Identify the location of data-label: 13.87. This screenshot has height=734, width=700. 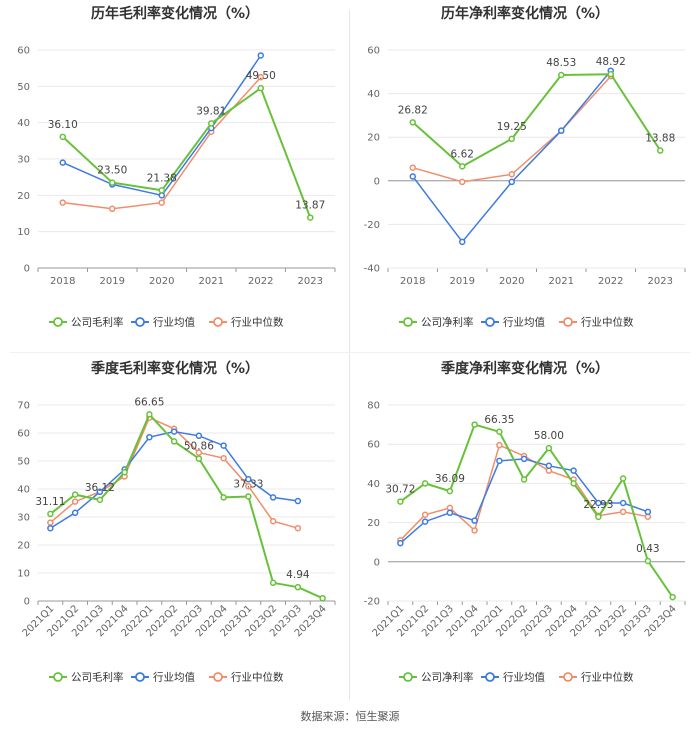
(310, 206).